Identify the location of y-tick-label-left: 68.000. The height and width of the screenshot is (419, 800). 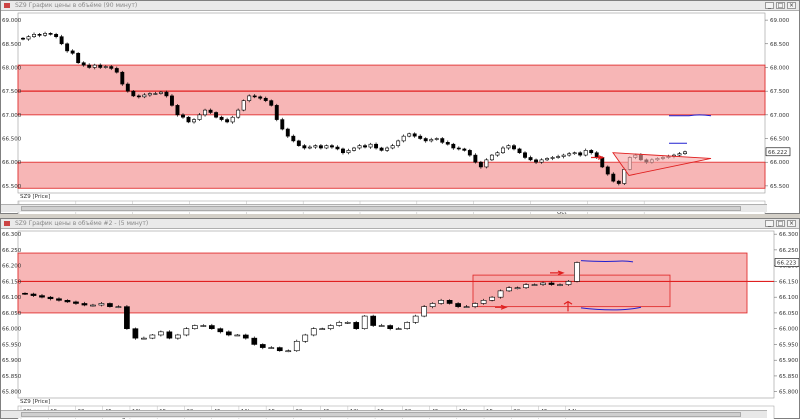
(12, 68).